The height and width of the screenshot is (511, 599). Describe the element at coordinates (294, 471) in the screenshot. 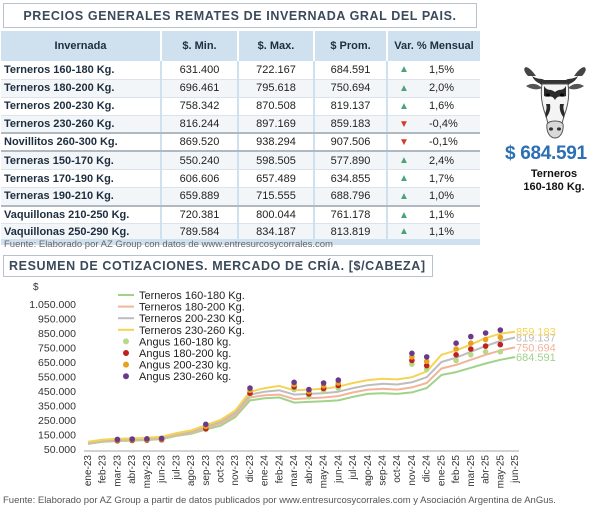

I see `x-tick-label: mar-24` at that location.